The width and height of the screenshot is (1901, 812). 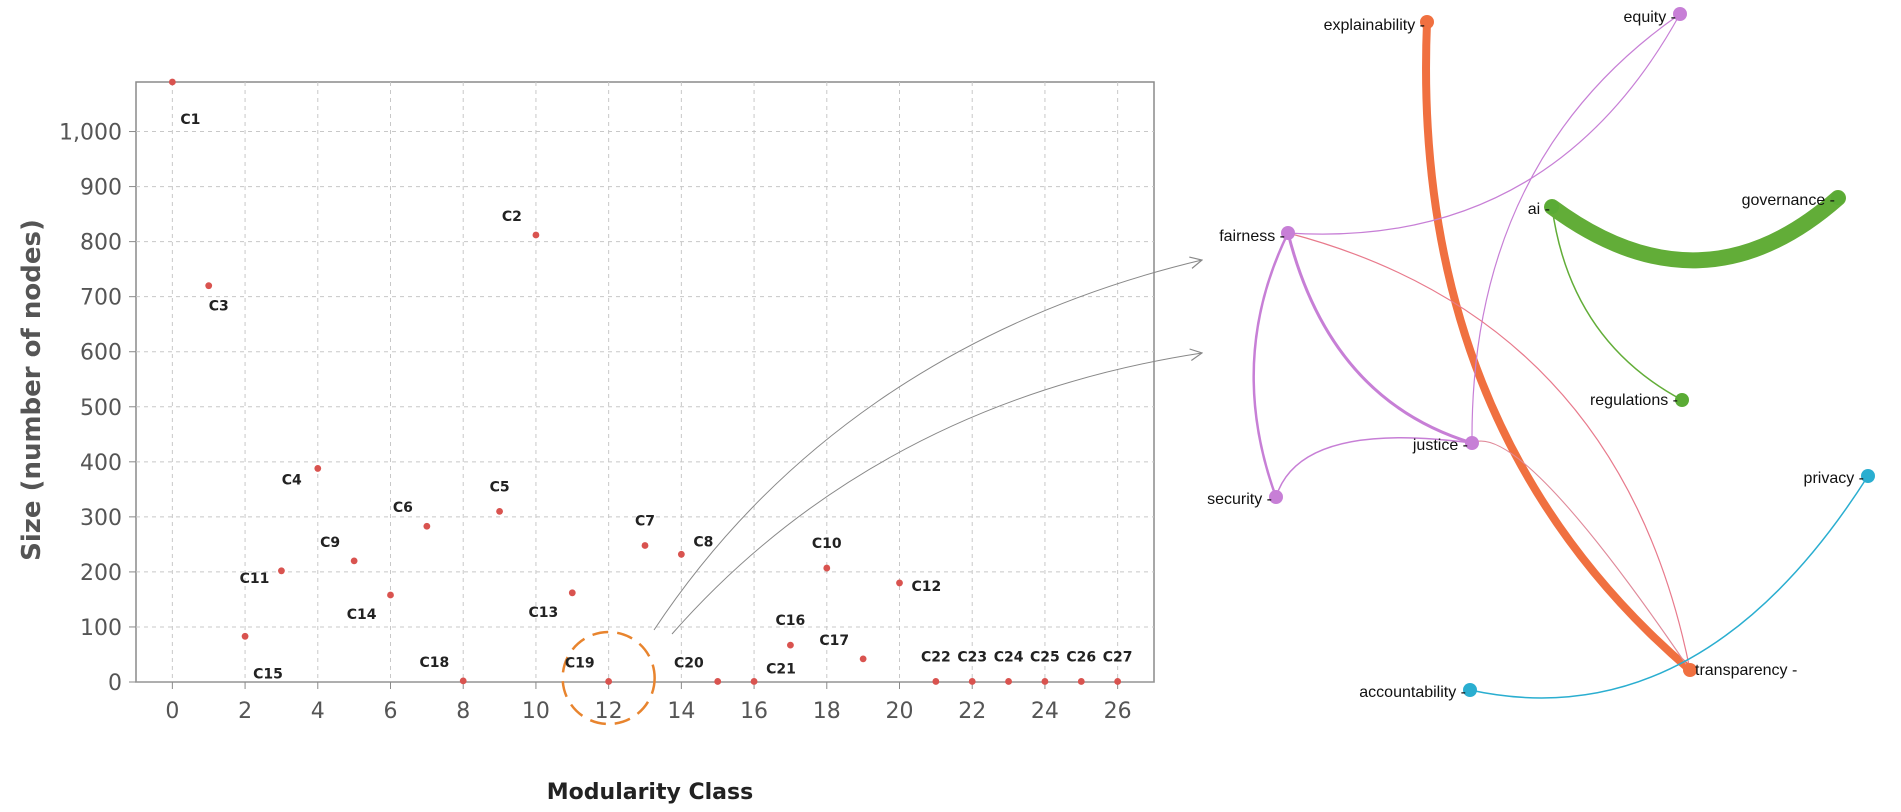 What do you see at coordinates (1440, 445) in the screenshot?
I see `node-label: justice -` at bounding box center [1440, 445].